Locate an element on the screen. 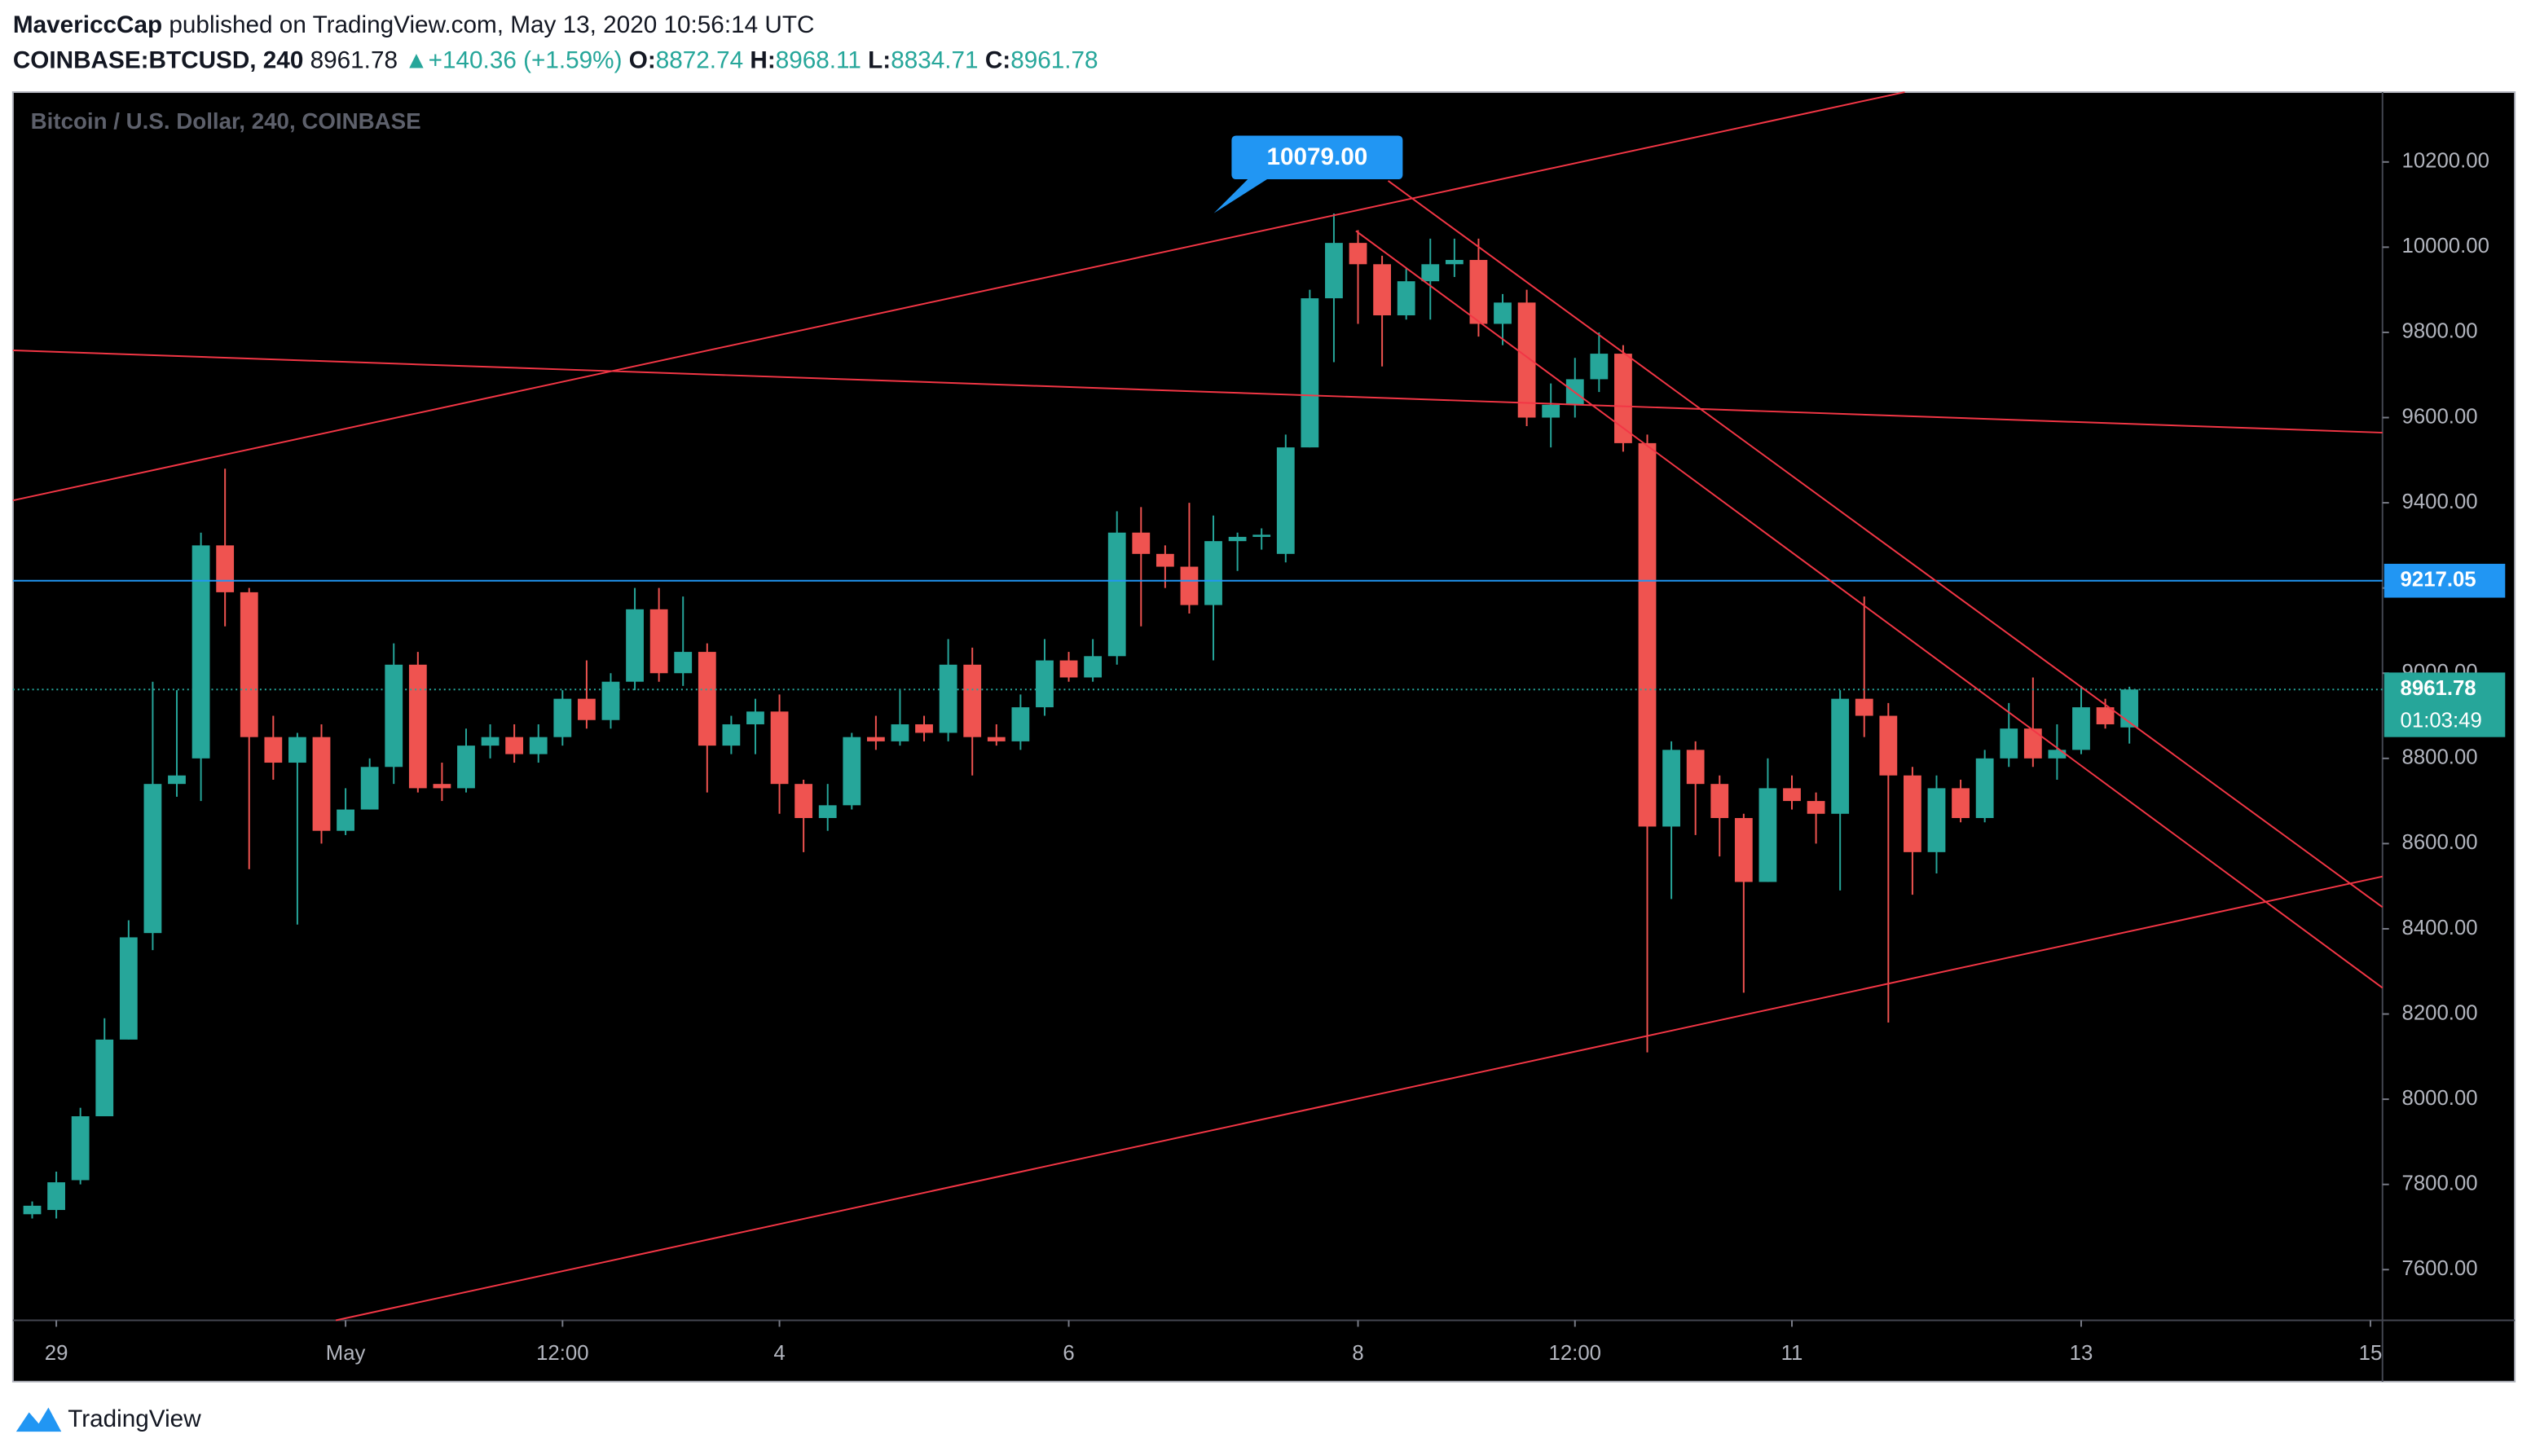  x-tick-label: 13 is located at coordinates (2081, 1353).